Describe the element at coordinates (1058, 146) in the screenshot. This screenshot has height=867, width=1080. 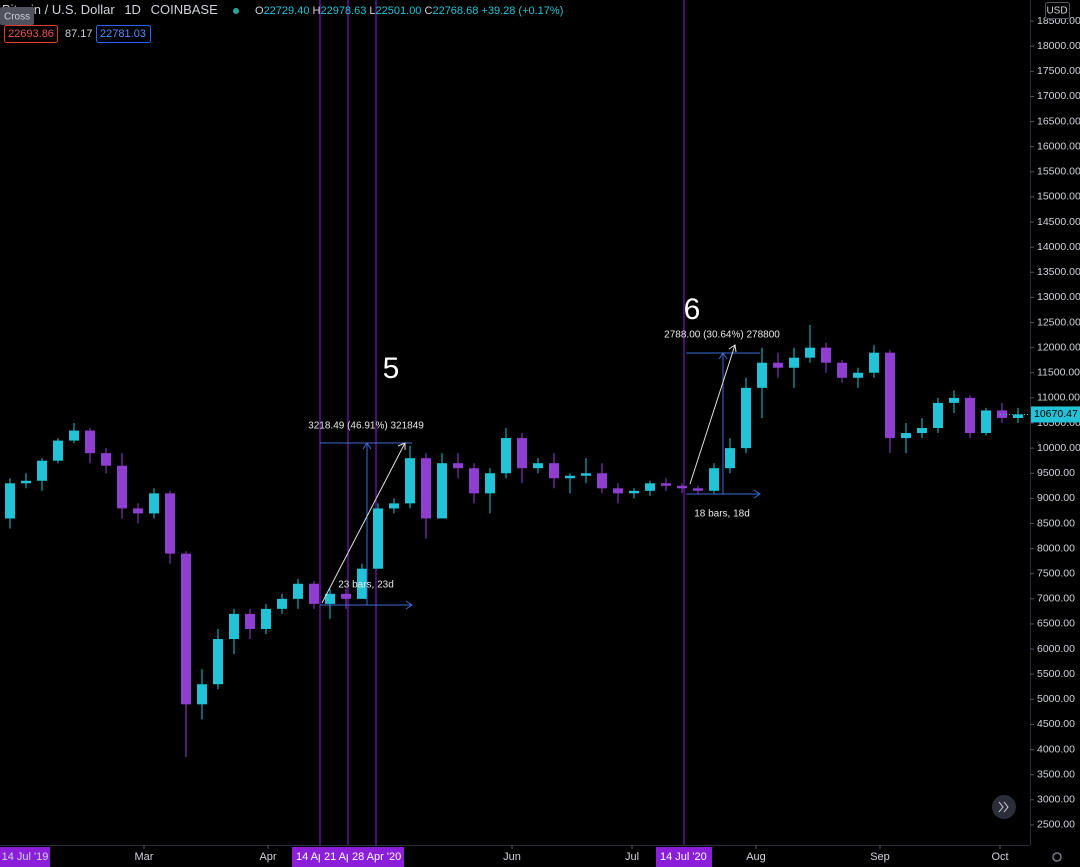
I see `y-tick-label: 16000.00` at that location.